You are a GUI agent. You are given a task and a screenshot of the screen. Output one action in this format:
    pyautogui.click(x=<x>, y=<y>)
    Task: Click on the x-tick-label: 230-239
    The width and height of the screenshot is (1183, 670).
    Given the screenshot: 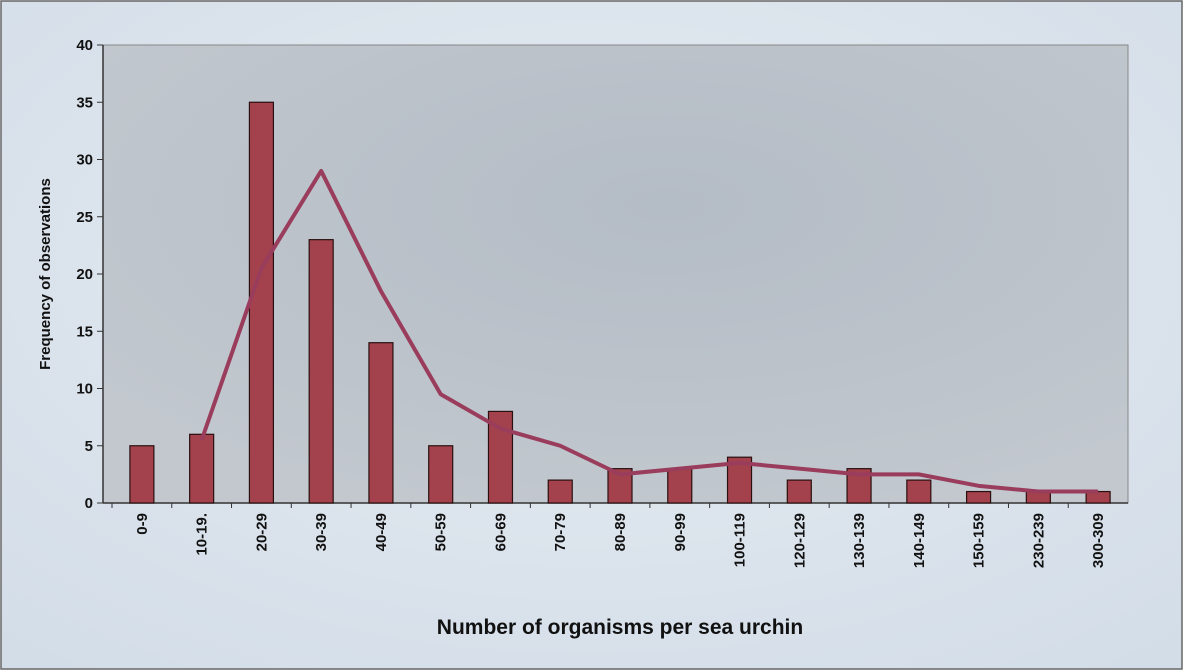 What is the action you would take?
    pyautogui.click(x=1038, y=540)
    